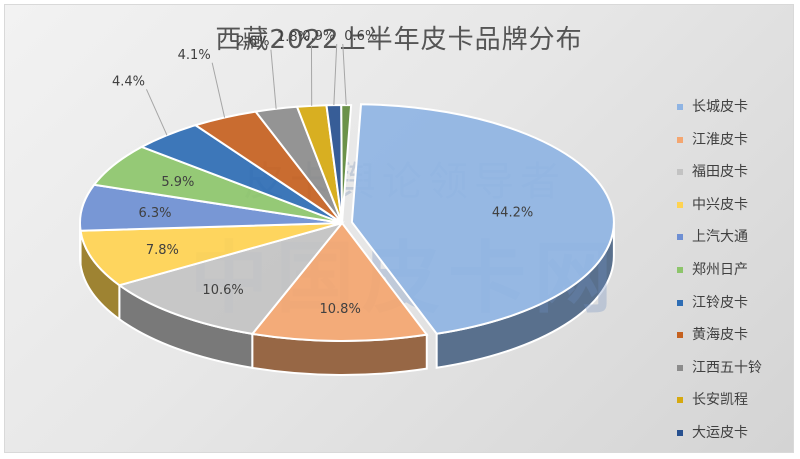  I want to click on legend-item: 黄海皮卡, so click(732, 335).